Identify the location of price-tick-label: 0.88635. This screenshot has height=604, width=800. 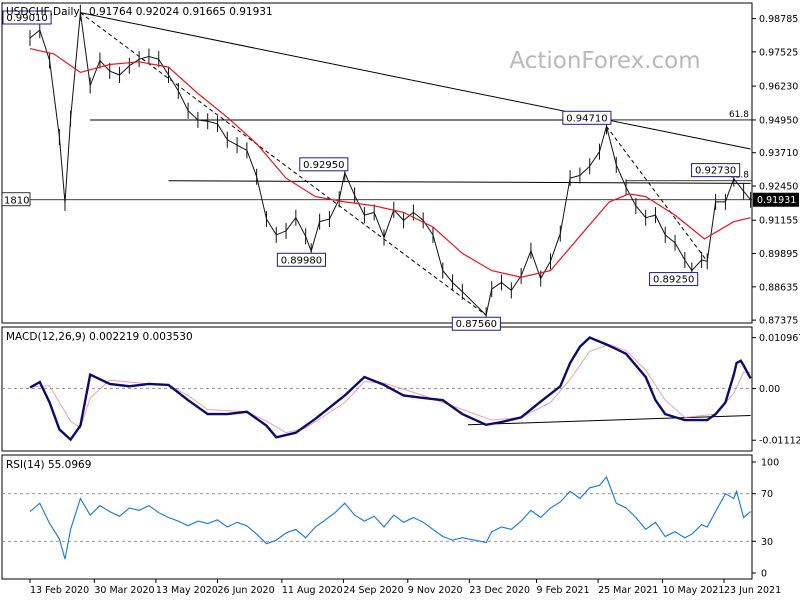
(778, 287).